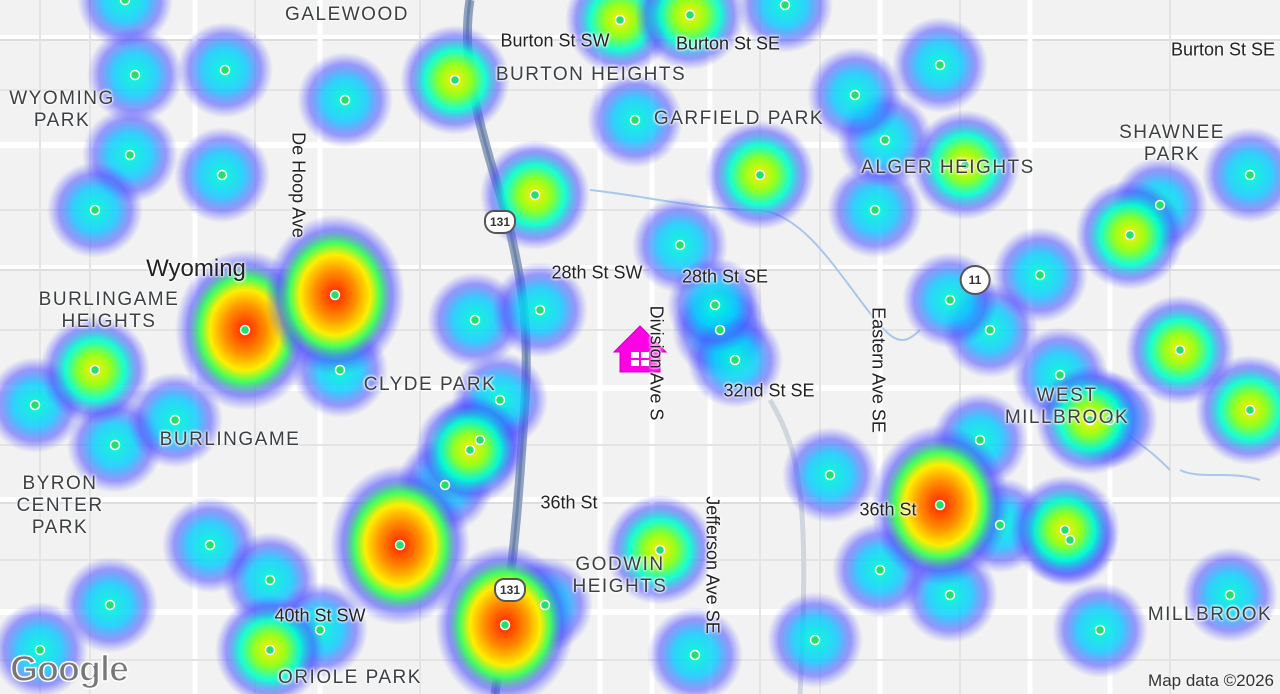  Describe the element at coordinates (1211, 680) in the screenshot. I see `attribution: Map data ©2026` at that location.